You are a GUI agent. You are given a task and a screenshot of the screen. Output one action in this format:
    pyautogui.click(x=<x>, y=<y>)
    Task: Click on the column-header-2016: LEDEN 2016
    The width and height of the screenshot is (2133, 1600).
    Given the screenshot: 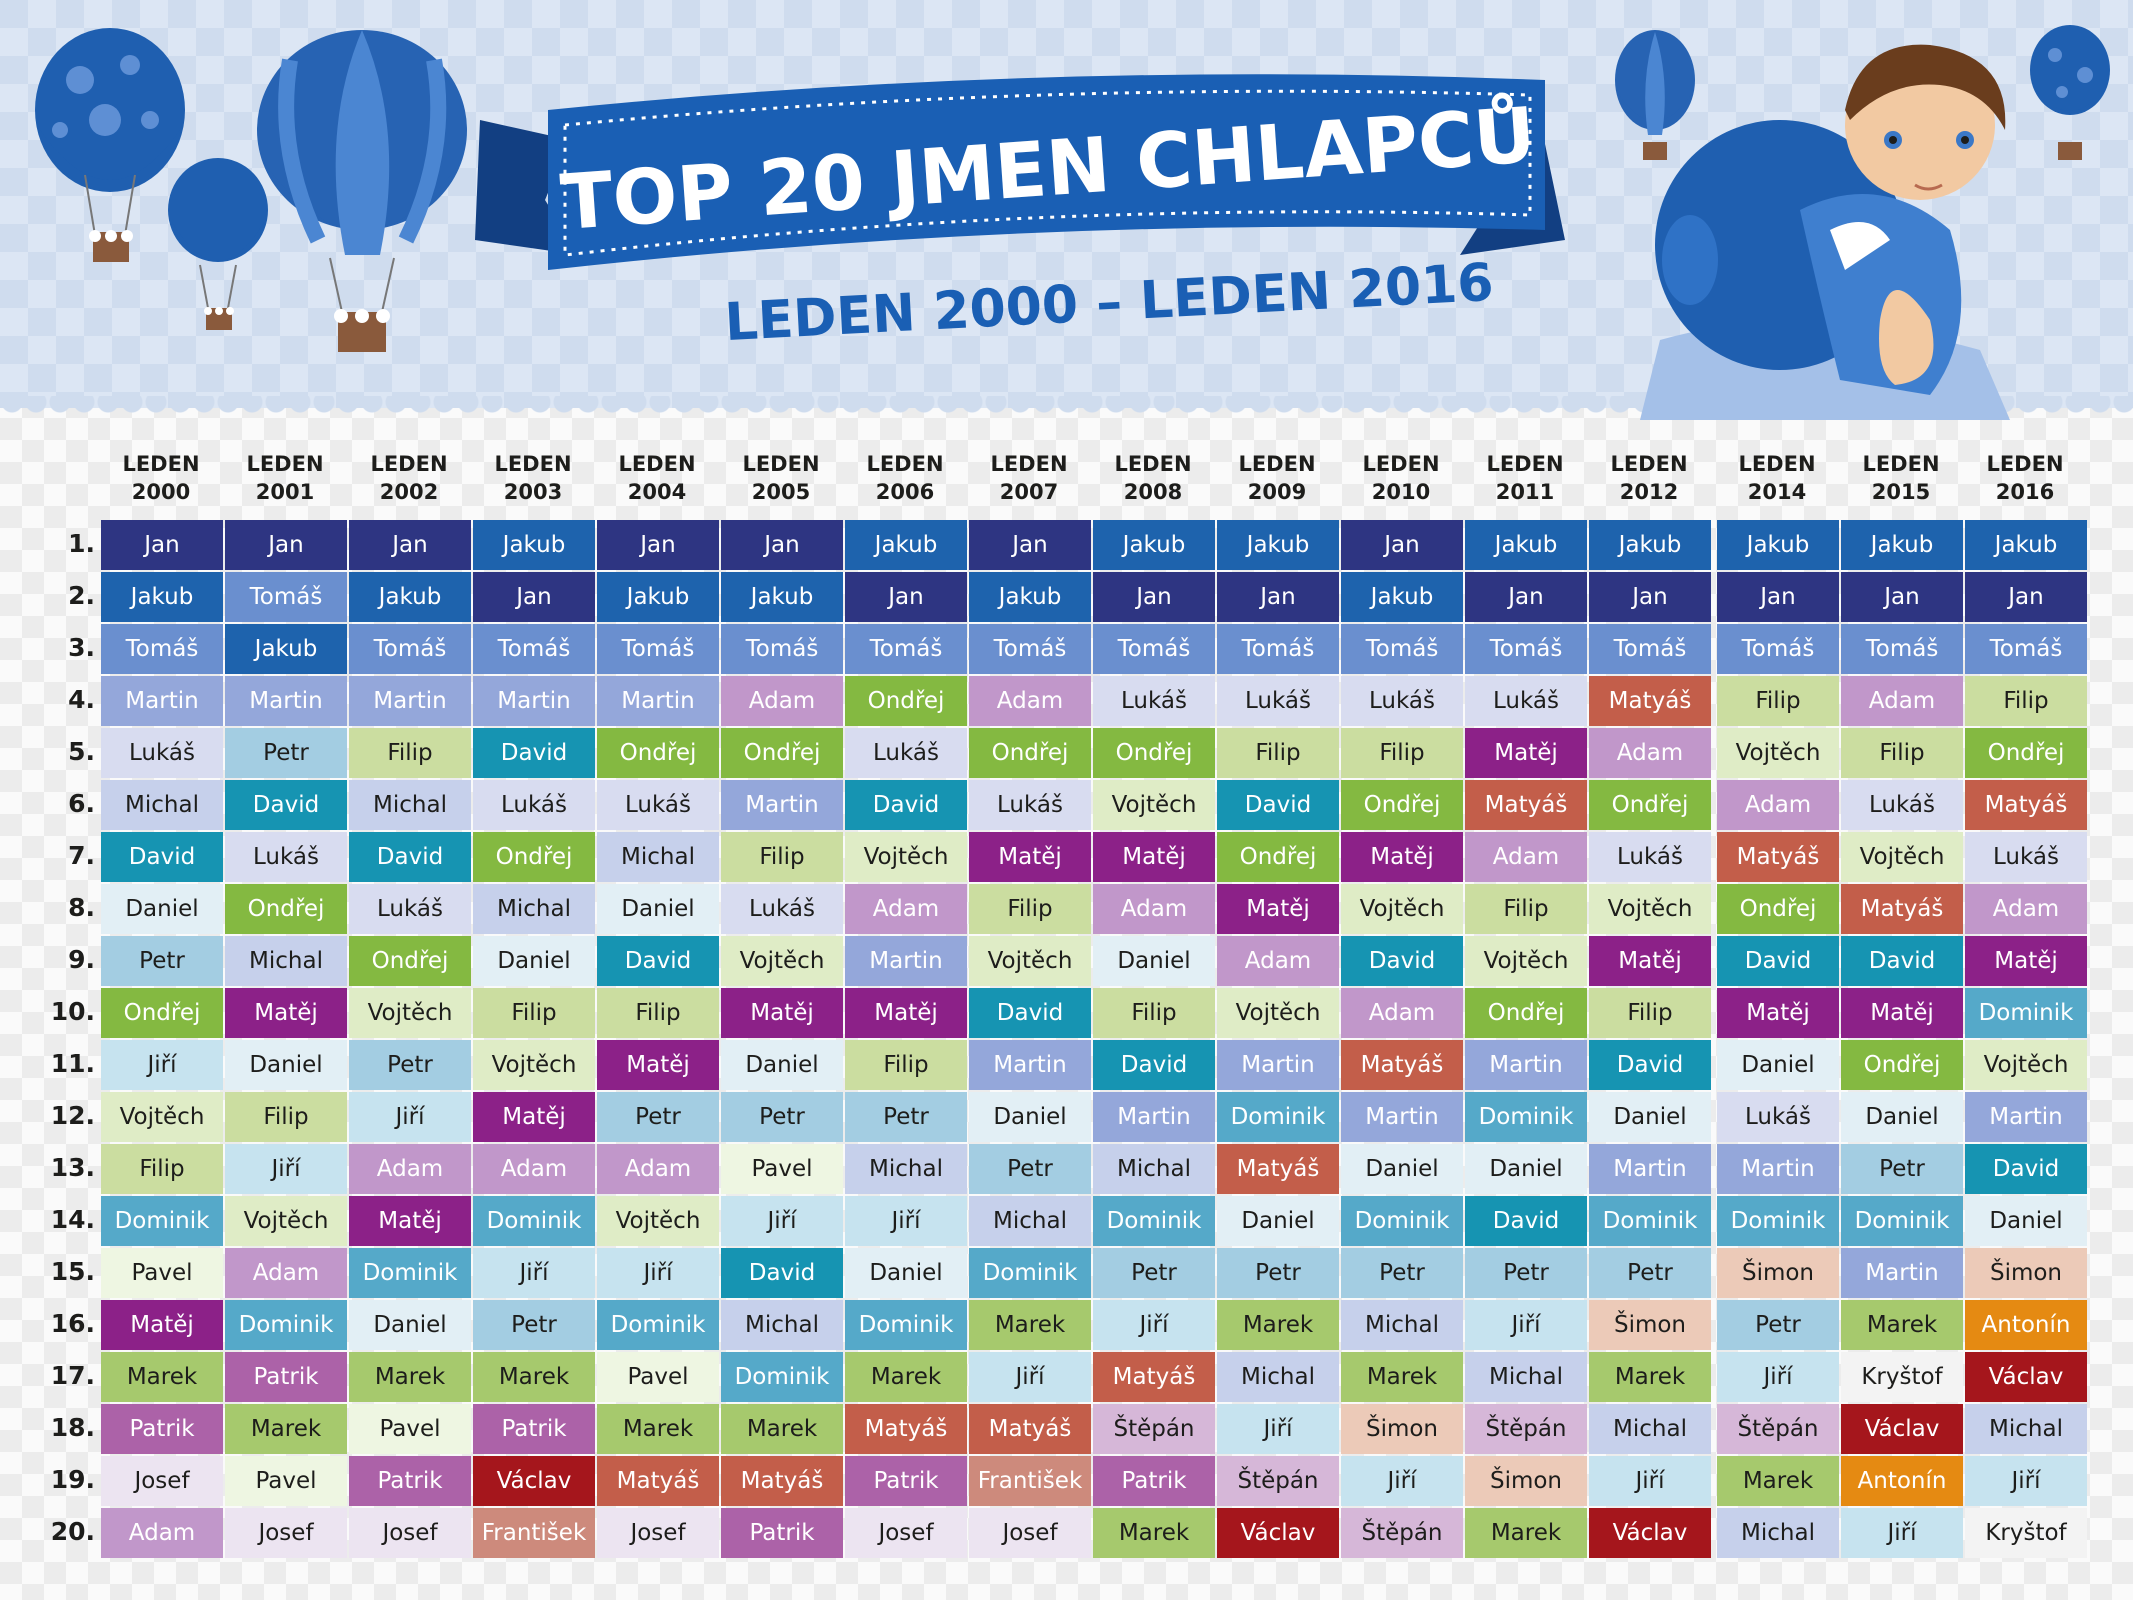 What is the action you would take?
    pyautogui.click(x=2025, y=480)
    